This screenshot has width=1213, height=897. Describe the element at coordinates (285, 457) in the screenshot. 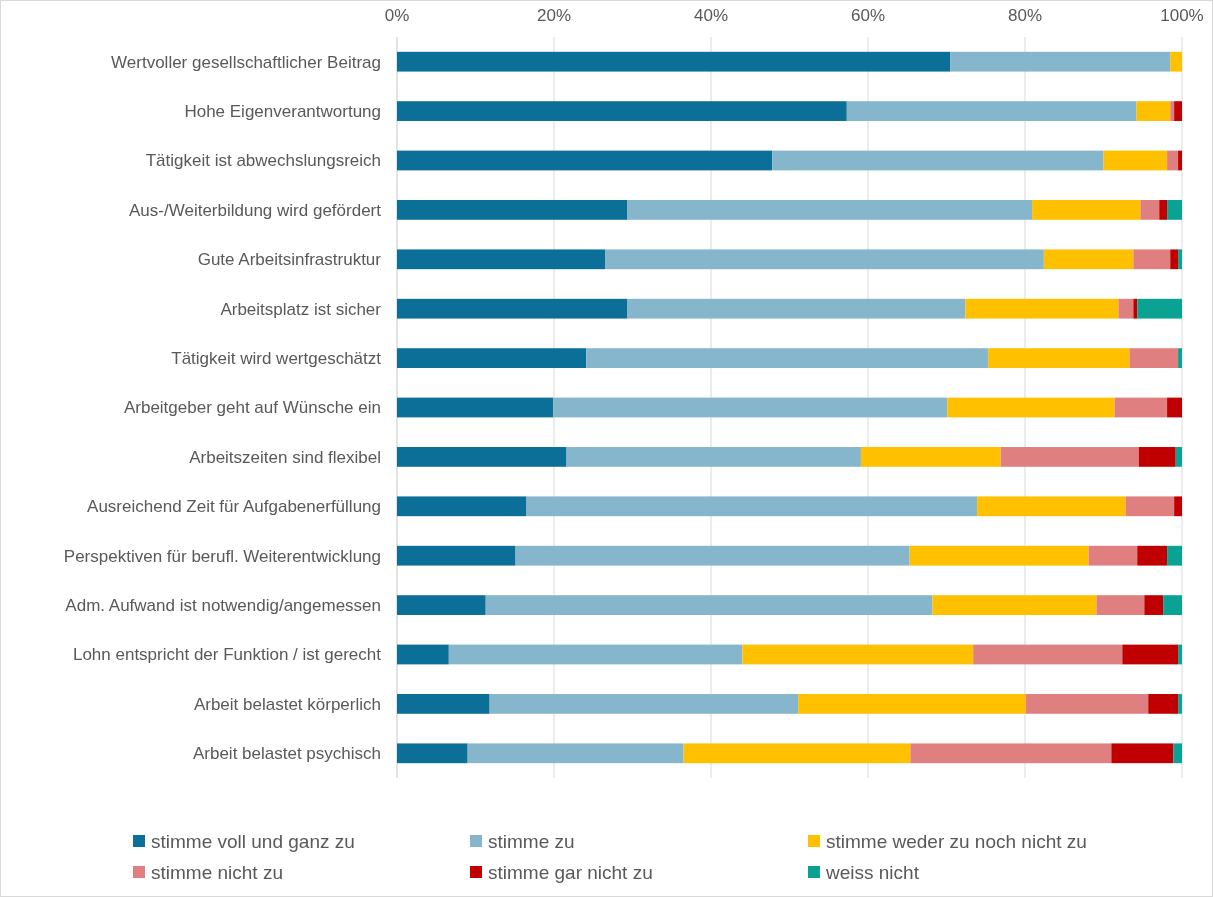

I see `y-tick-label: Arbeitszeiten sind flexibel` at that location.